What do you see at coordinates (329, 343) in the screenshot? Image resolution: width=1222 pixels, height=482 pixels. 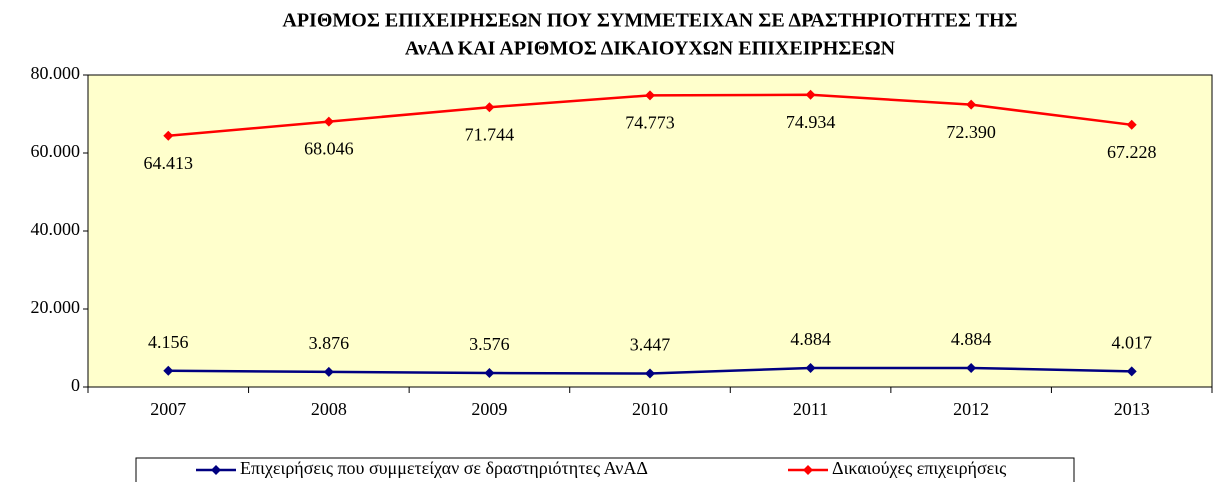 I see `data-label: 3.876` at bounding box center [329, 343].